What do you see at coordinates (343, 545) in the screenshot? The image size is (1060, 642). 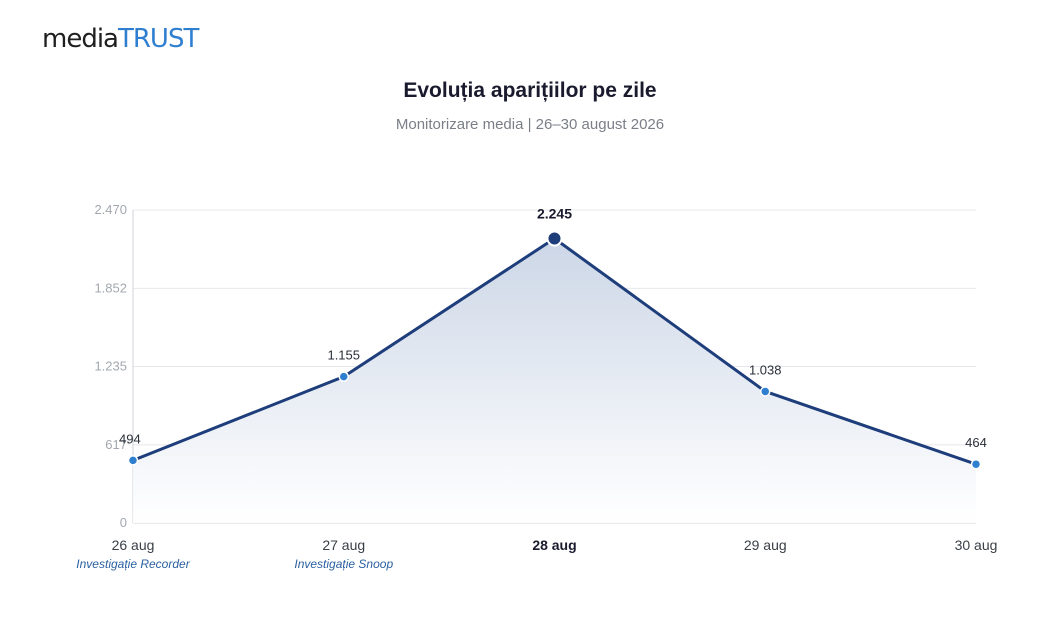 I see `x-tick-label: 27 aug` at bounding box center [343, 545].